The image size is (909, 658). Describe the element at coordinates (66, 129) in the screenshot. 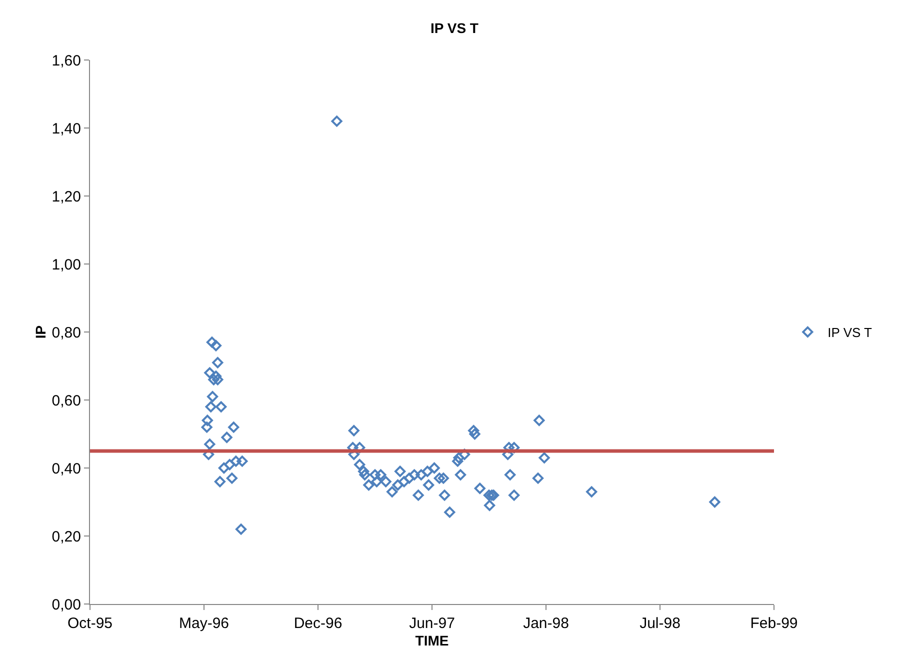

I see `y-tick-label: 1,40` at that location.